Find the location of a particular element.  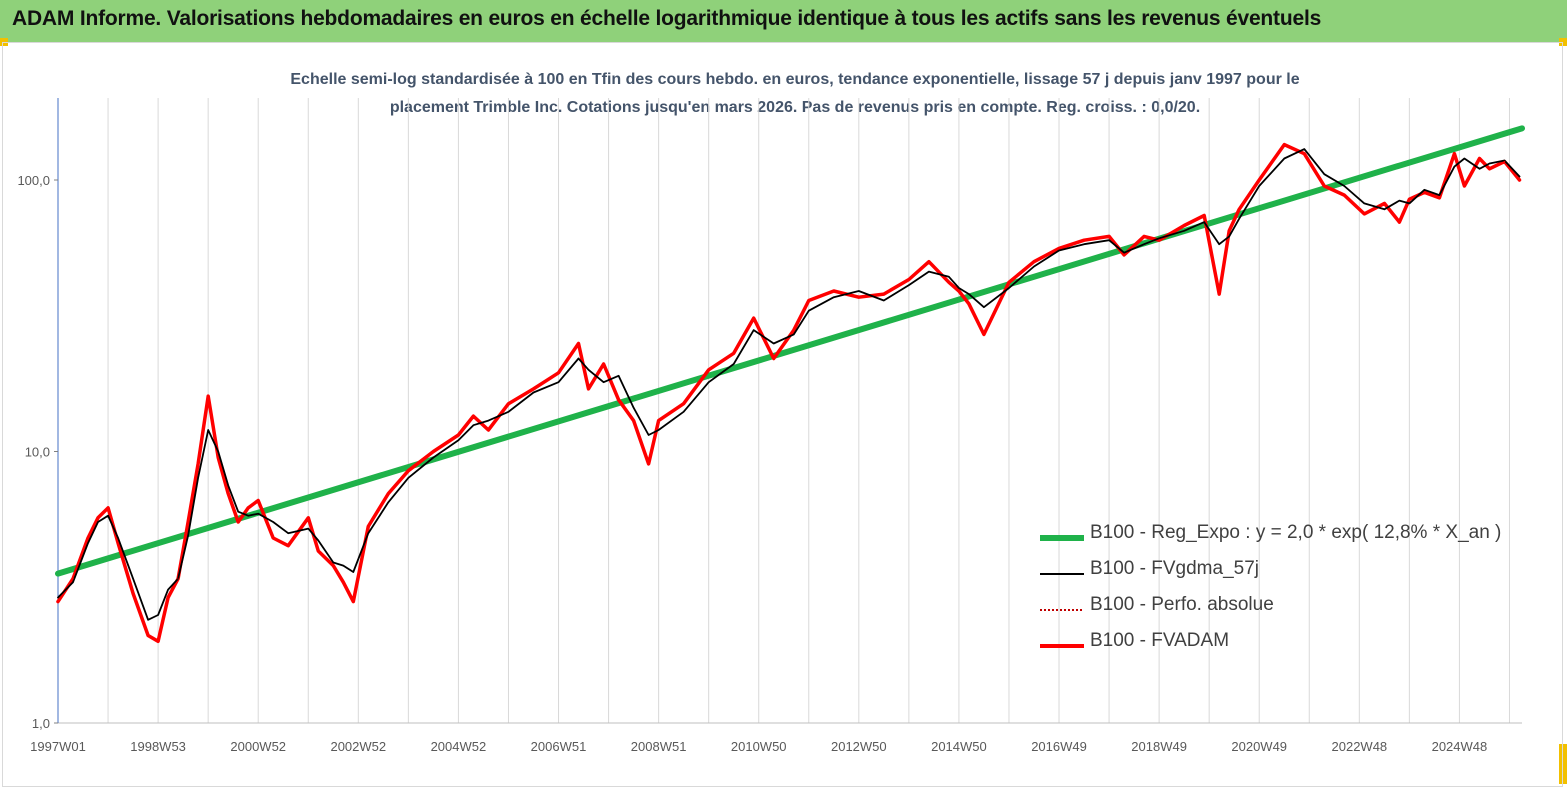

legend-swatch-reg-expo is located at coordinates (1062, 538).